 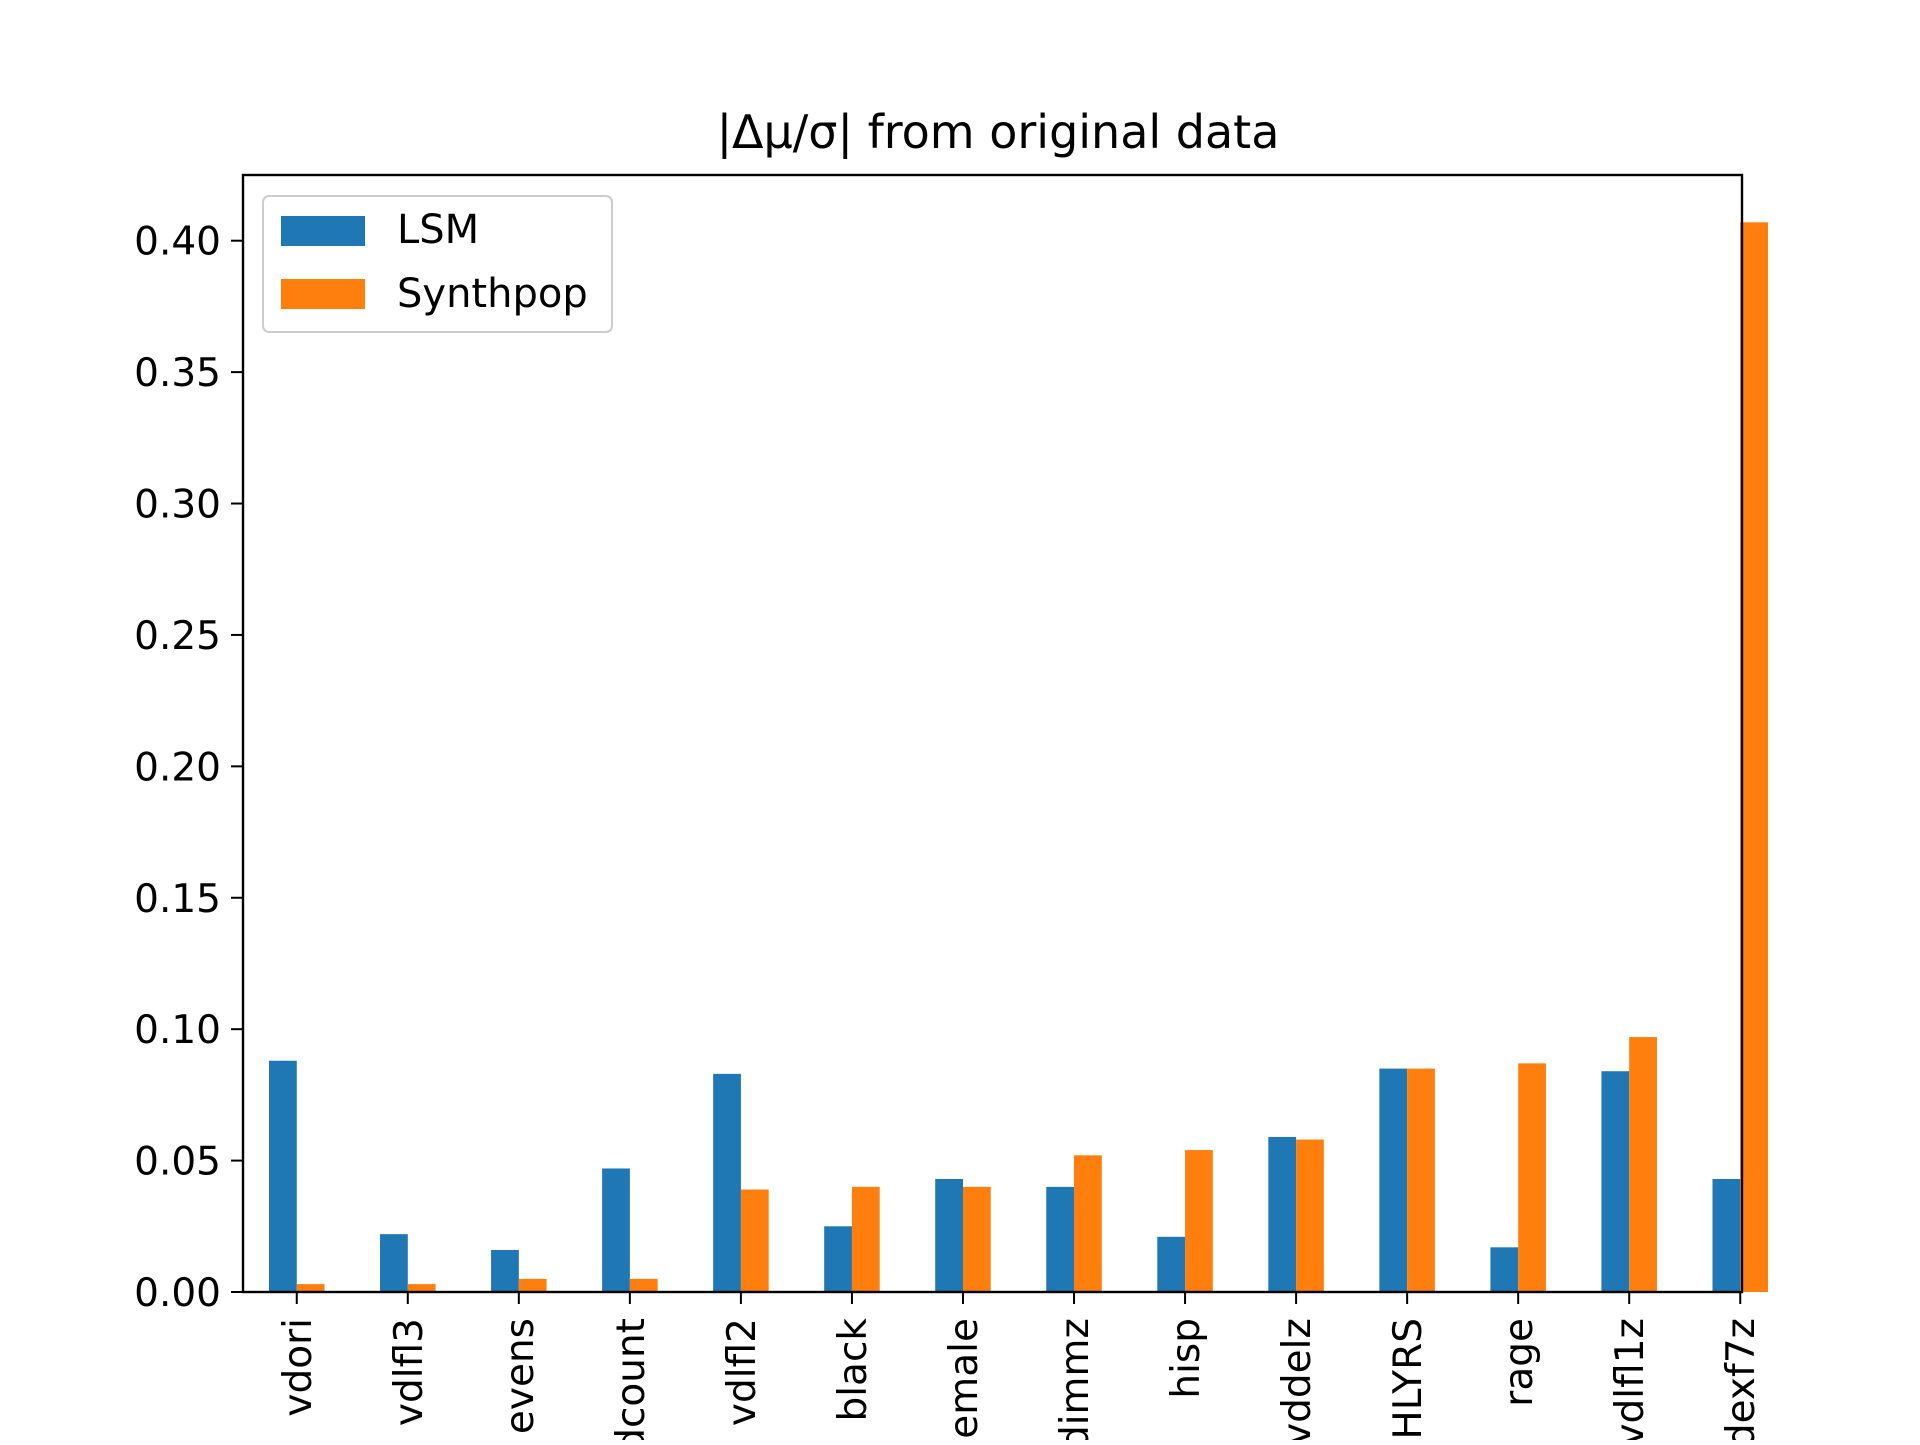 I want to click on bar-synthpop-vddelz, so click(x=1310, y=1215).